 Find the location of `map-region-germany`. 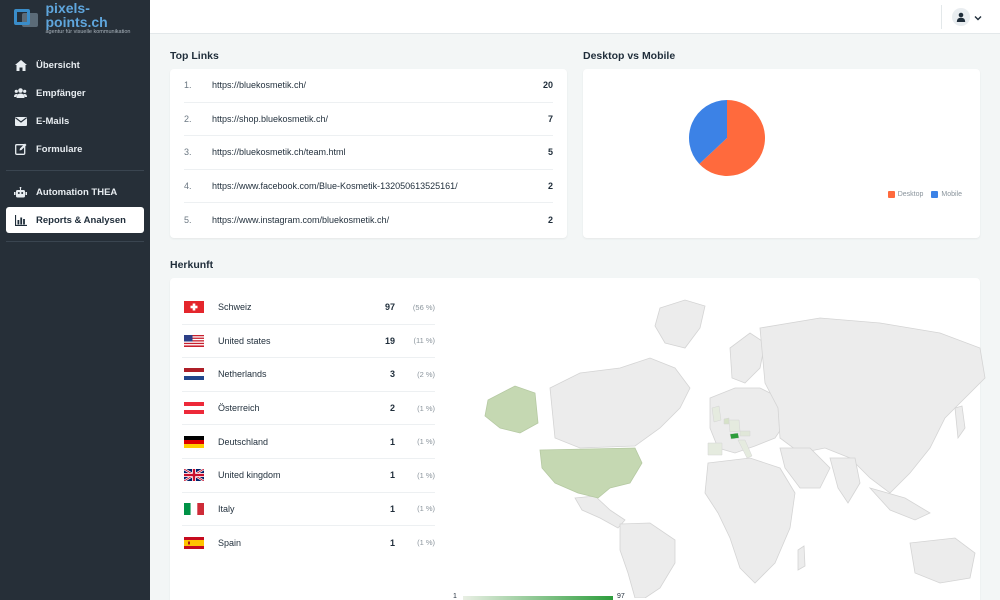

map-region-germany is located at coordinates (734, 426).